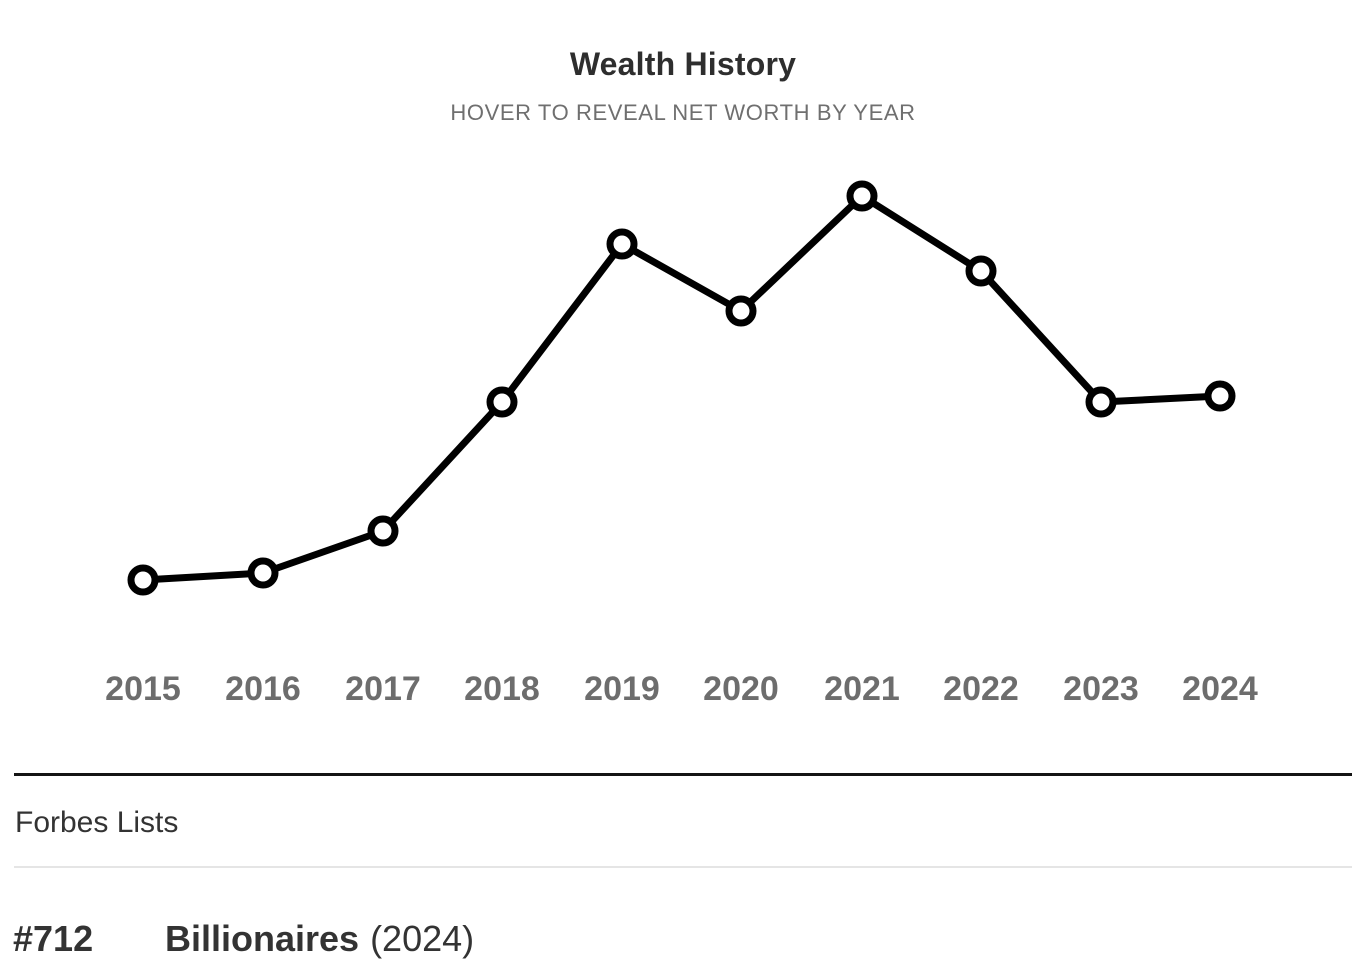  What do you see at coordinates (383, 689) in the screenshot?
I see `x-axis-label-2017: 2017` at bounding box center [383, 689].